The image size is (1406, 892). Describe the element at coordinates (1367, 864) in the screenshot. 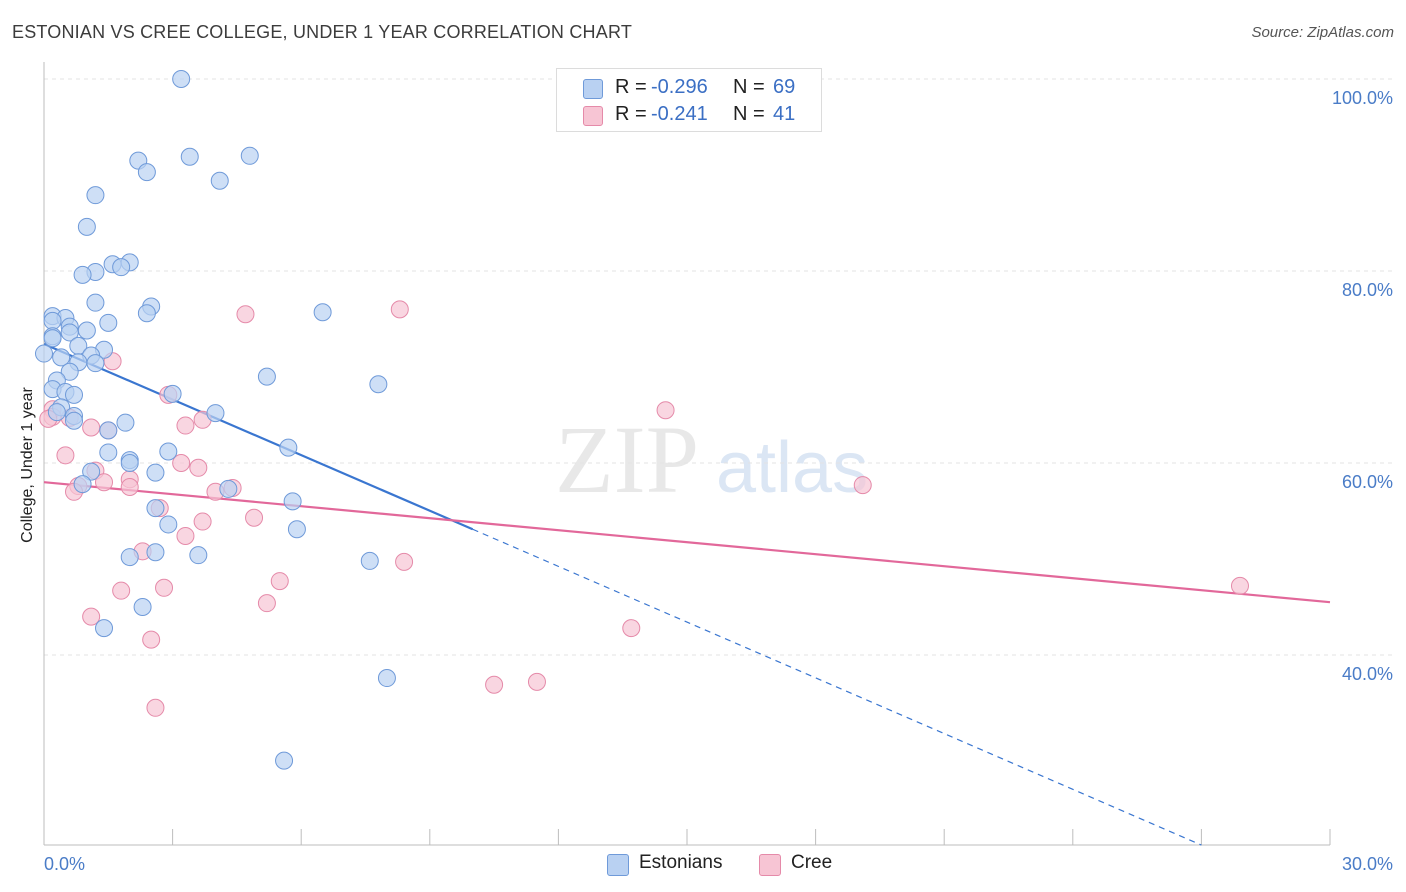

I see `x-tick-label: 30.0%` at that location.